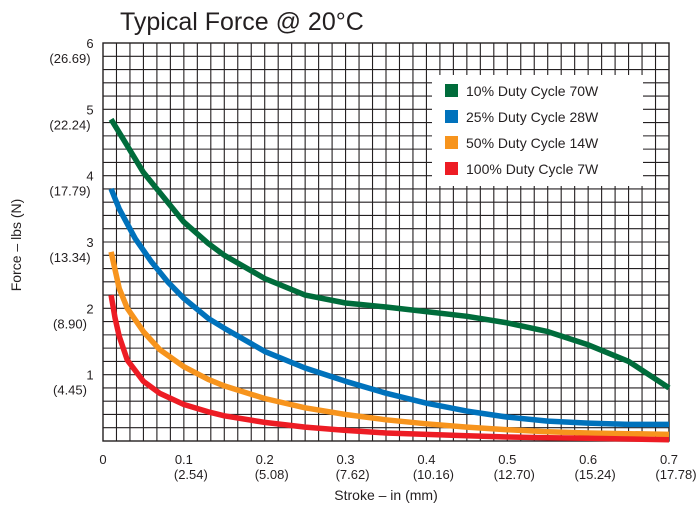 The width and height of the screenshot is (699, 510). What do you see at coordinates (16, 245) in the screenshot?
I see `y-axis-label: Force – lbs (N)` at bounding box center [16, 245].